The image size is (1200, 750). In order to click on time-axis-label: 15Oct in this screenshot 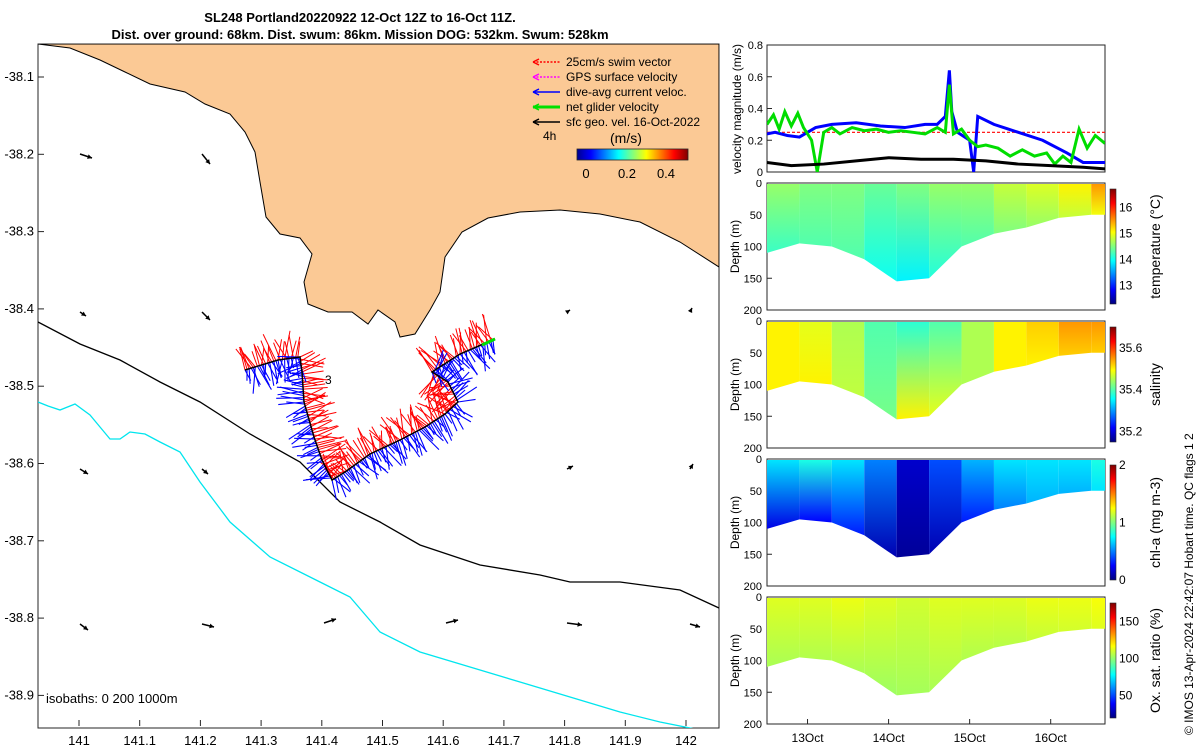, I will do `click(970, 738)`.